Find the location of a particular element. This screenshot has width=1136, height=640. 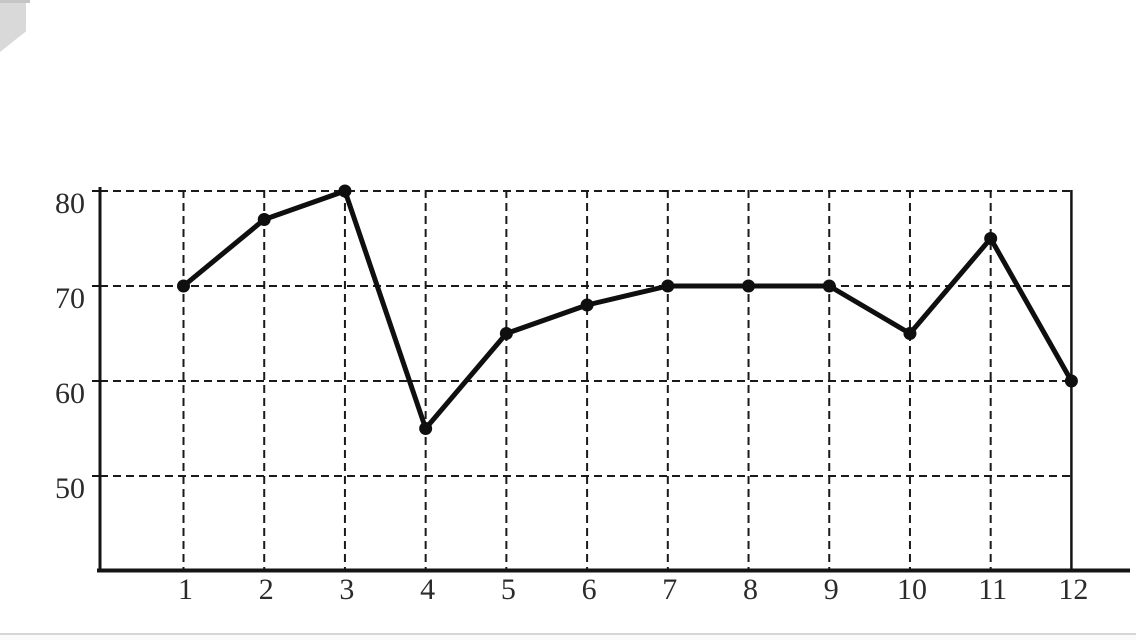

x-tick-label: 2 is located at coordinates (266, 589).